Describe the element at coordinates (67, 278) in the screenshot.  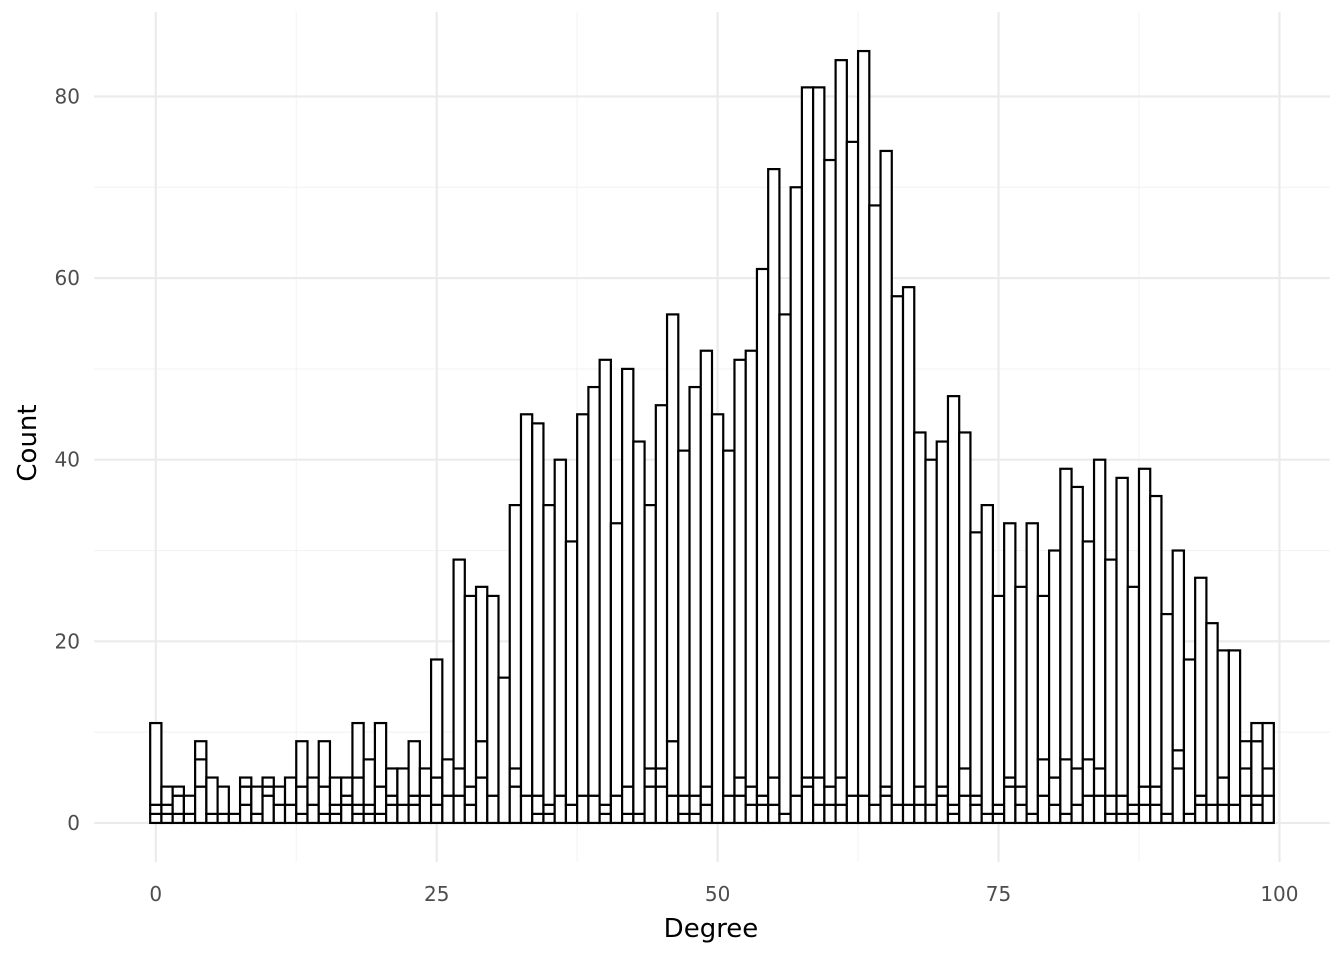
I see `y-tick-label: 60` at that location.